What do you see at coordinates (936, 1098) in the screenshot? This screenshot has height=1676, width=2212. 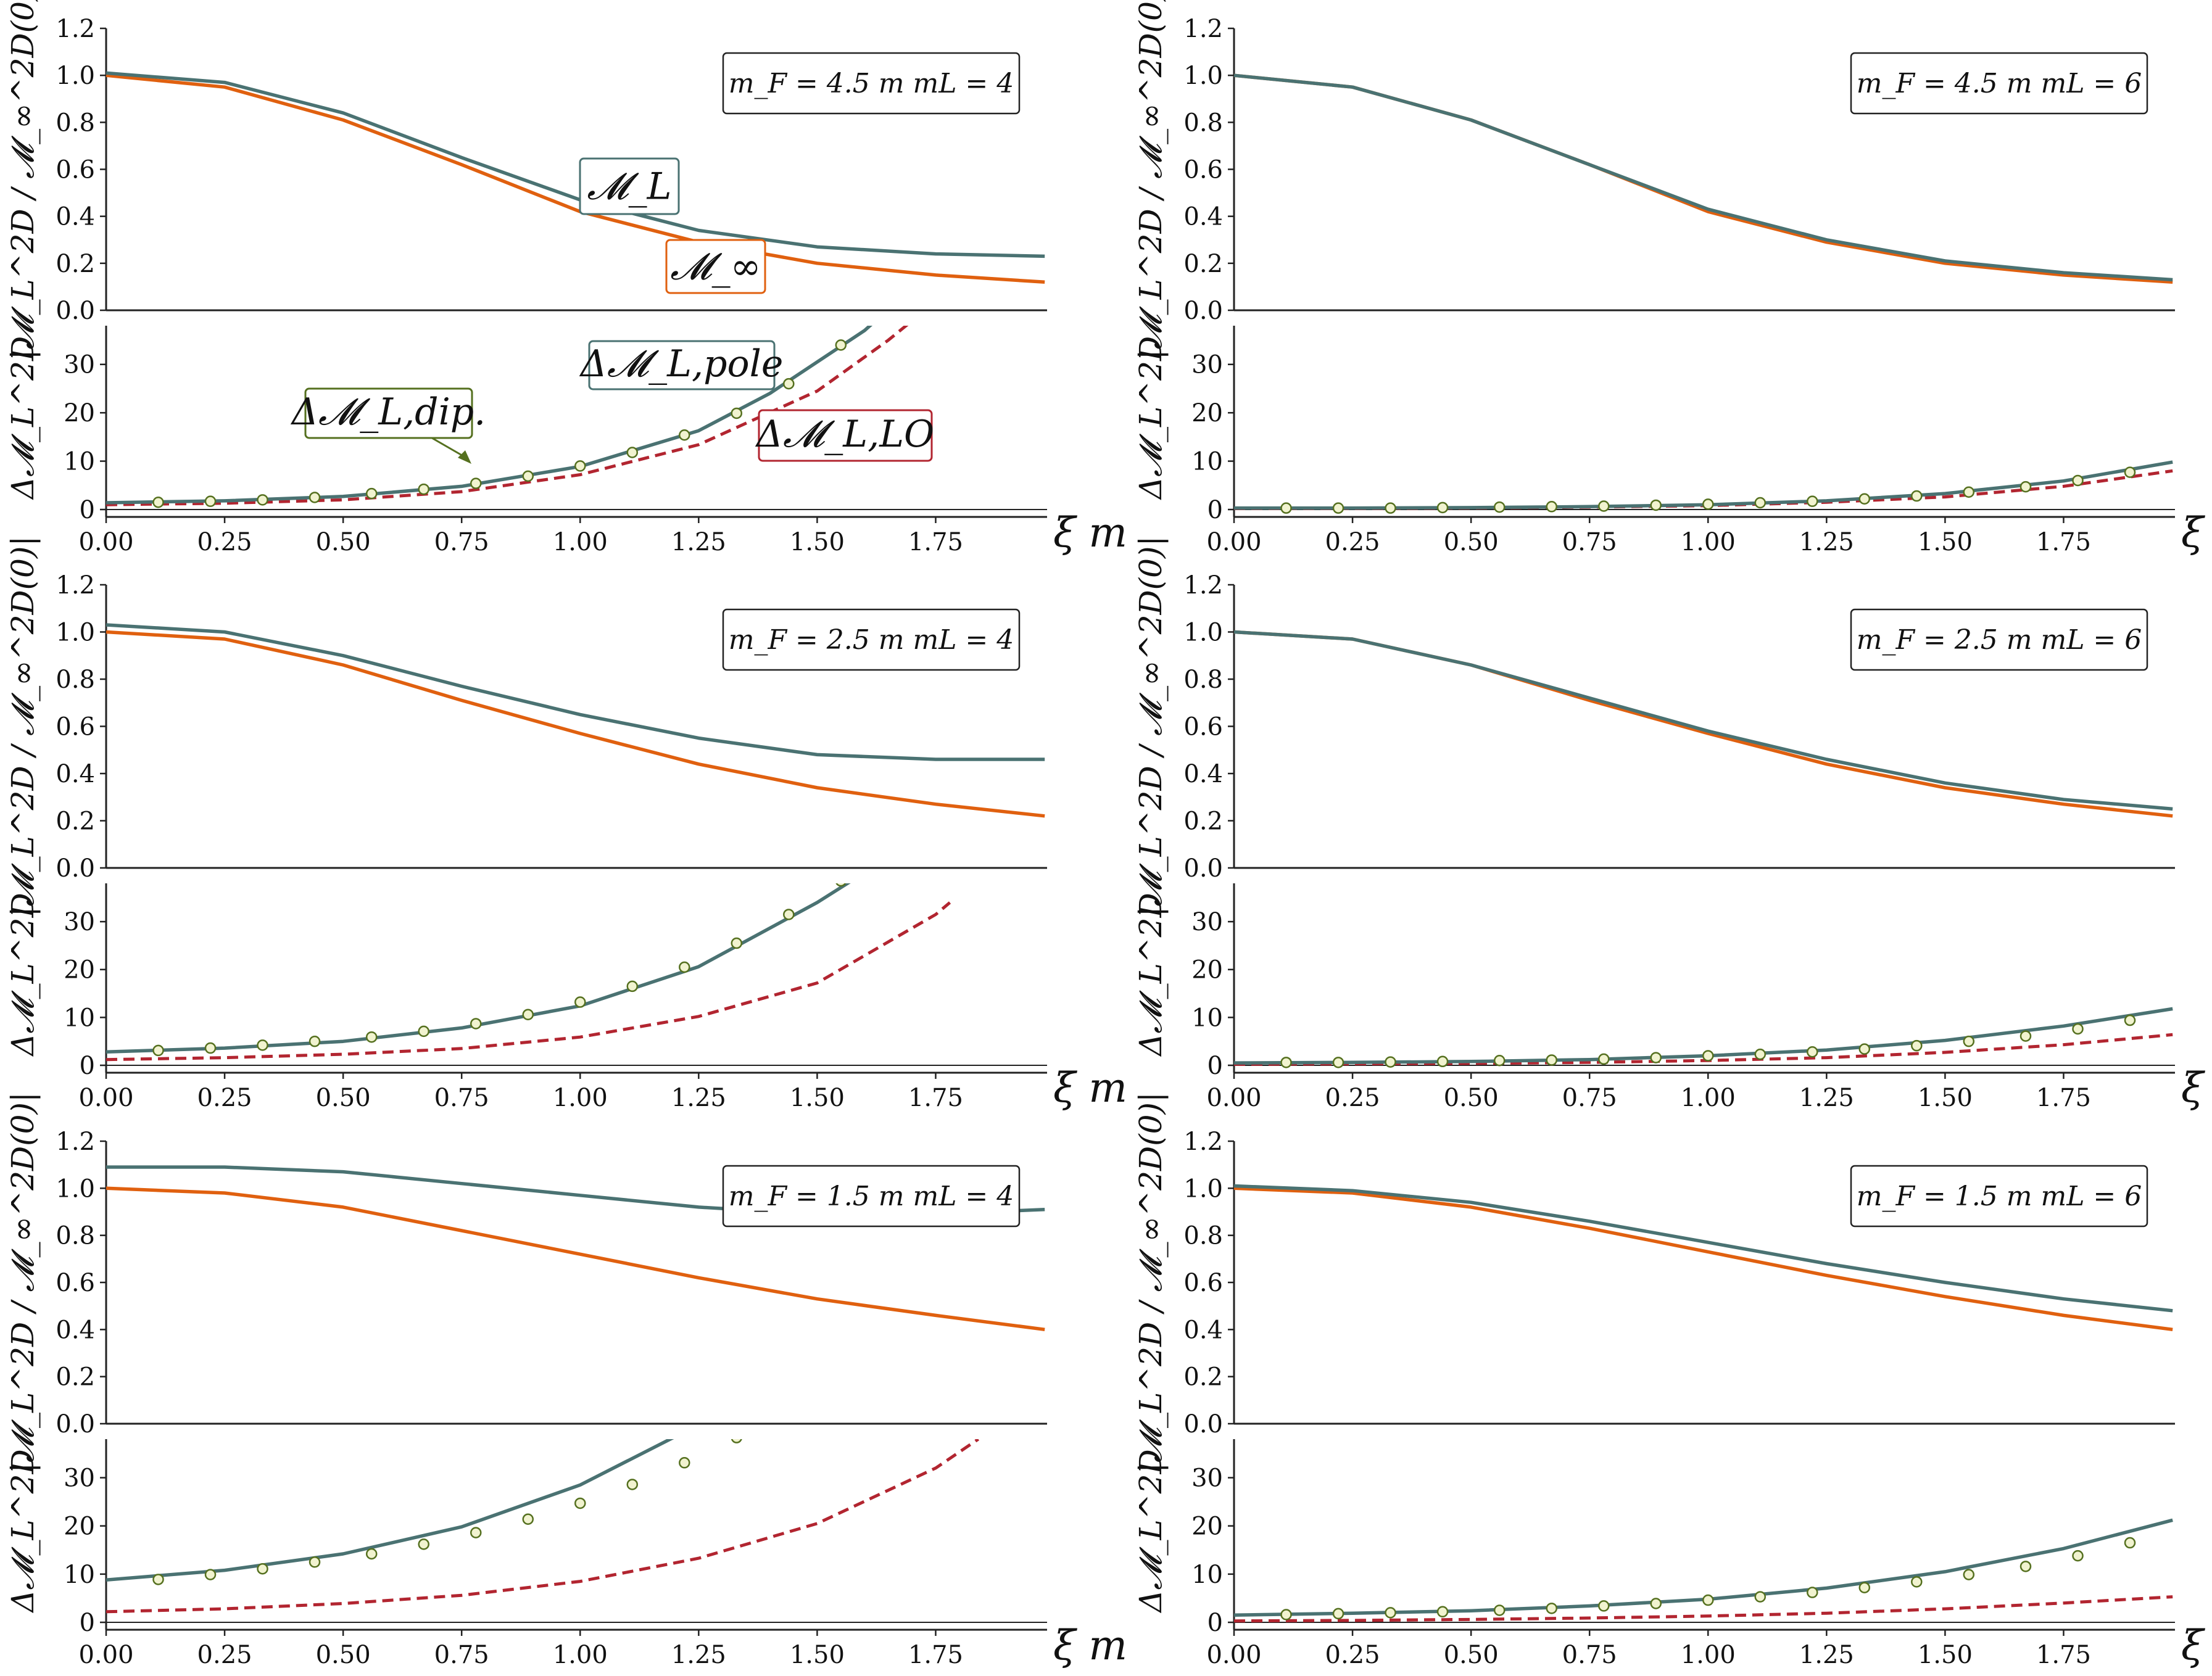 I see `x-tick-label: 1.75` at bounding box center [936, 1098].